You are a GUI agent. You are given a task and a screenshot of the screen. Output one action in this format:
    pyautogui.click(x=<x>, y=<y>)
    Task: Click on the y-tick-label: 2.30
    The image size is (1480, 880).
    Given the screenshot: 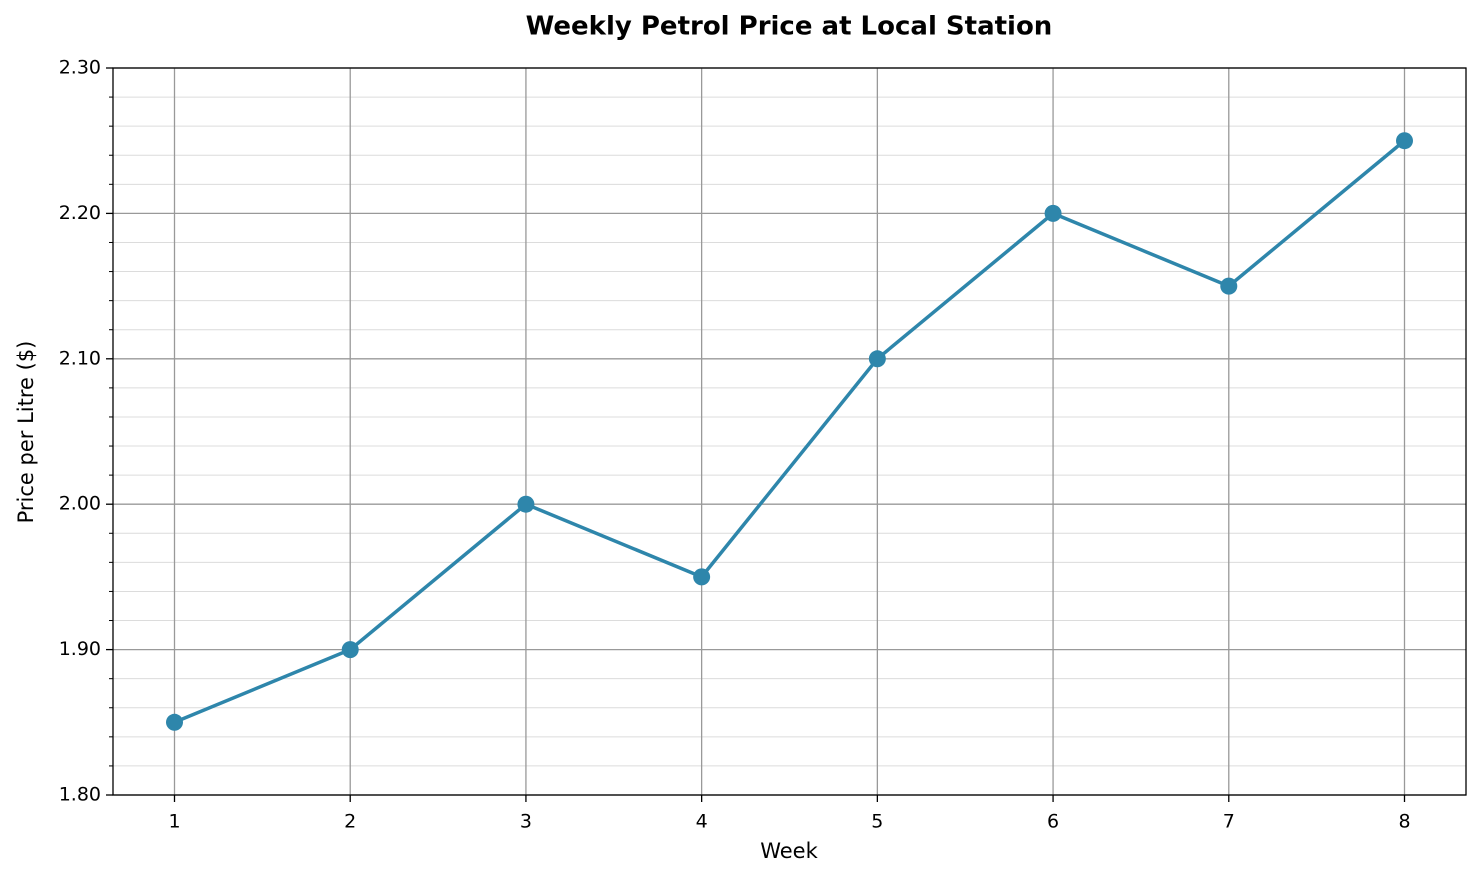 What is the action you would take?
    pyautogui.click(x=80, y=68)
    